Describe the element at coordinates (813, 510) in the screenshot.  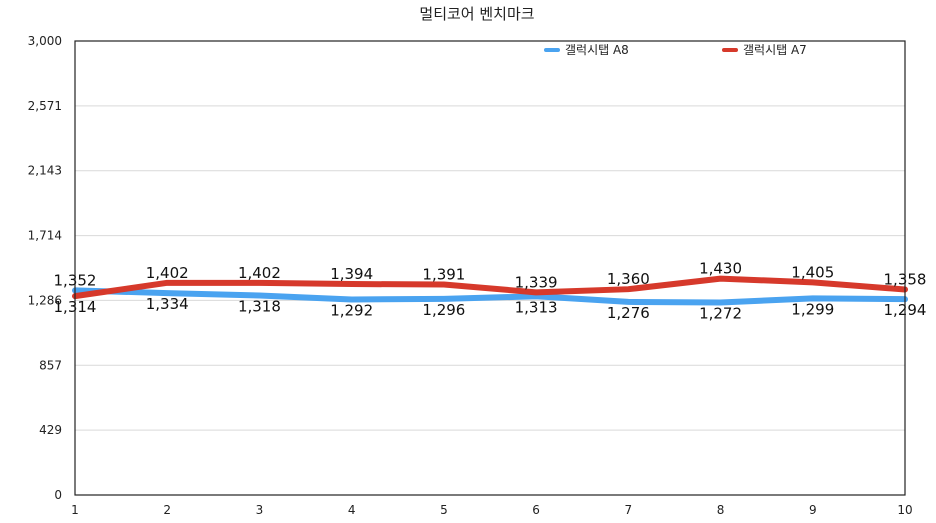
I see `x-tick-label: 9` at that location.